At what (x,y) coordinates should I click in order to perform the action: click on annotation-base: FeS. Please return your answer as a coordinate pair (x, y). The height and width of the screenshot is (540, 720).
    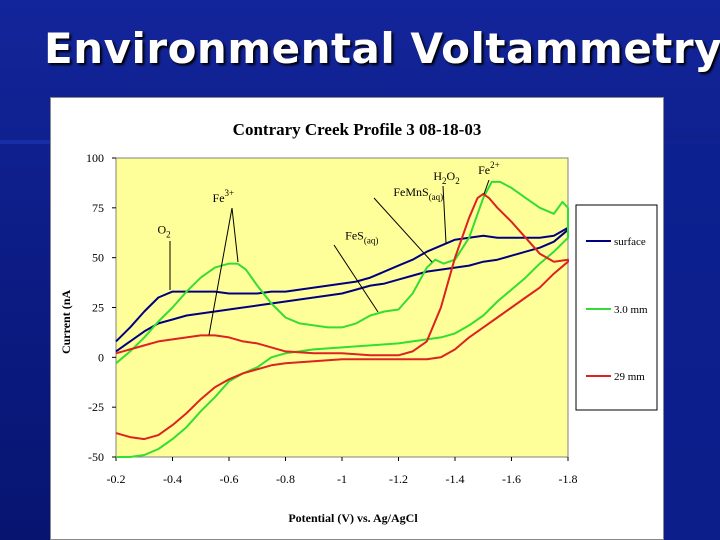
    Looking at the image, I should click on (354, 236).